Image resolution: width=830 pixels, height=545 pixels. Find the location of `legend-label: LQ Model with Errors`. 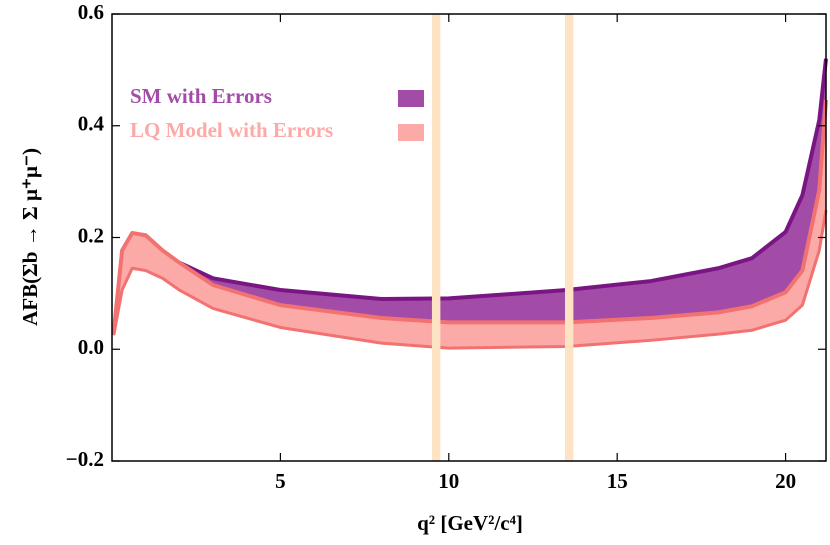

legend-label: LQ Model with Errors is located at coordinates (231, 130).